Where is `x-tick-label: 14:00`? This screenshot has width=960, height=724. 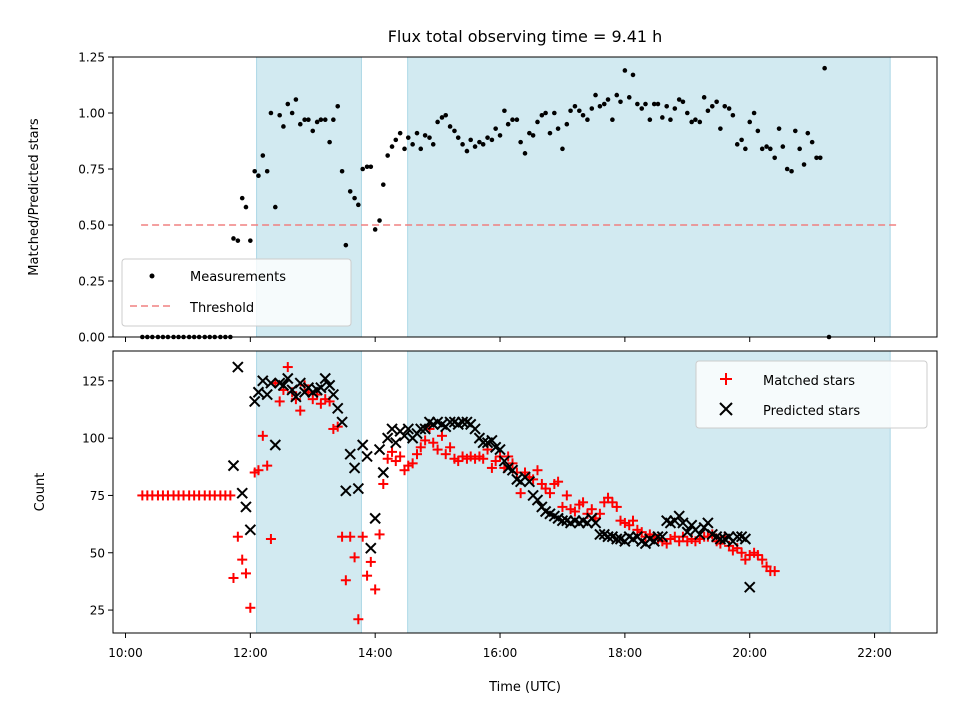
x-tick-label: 14:00 is located at coordinates (375, 653).